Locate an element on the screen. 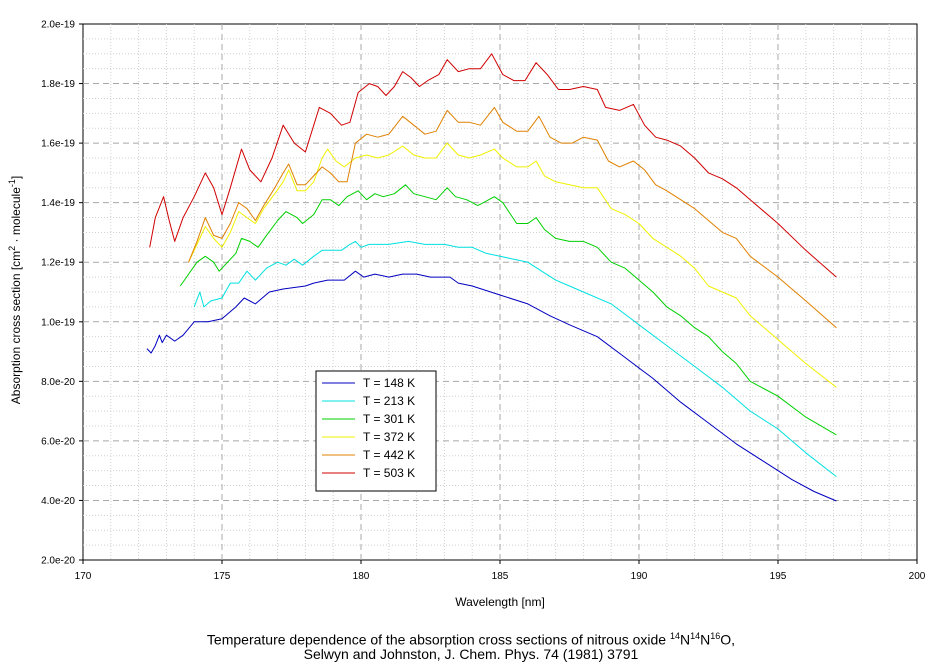 The width and height of the screenshot is (942, 668). legend-label: T = 372 K is located at coordinates (389, 437).